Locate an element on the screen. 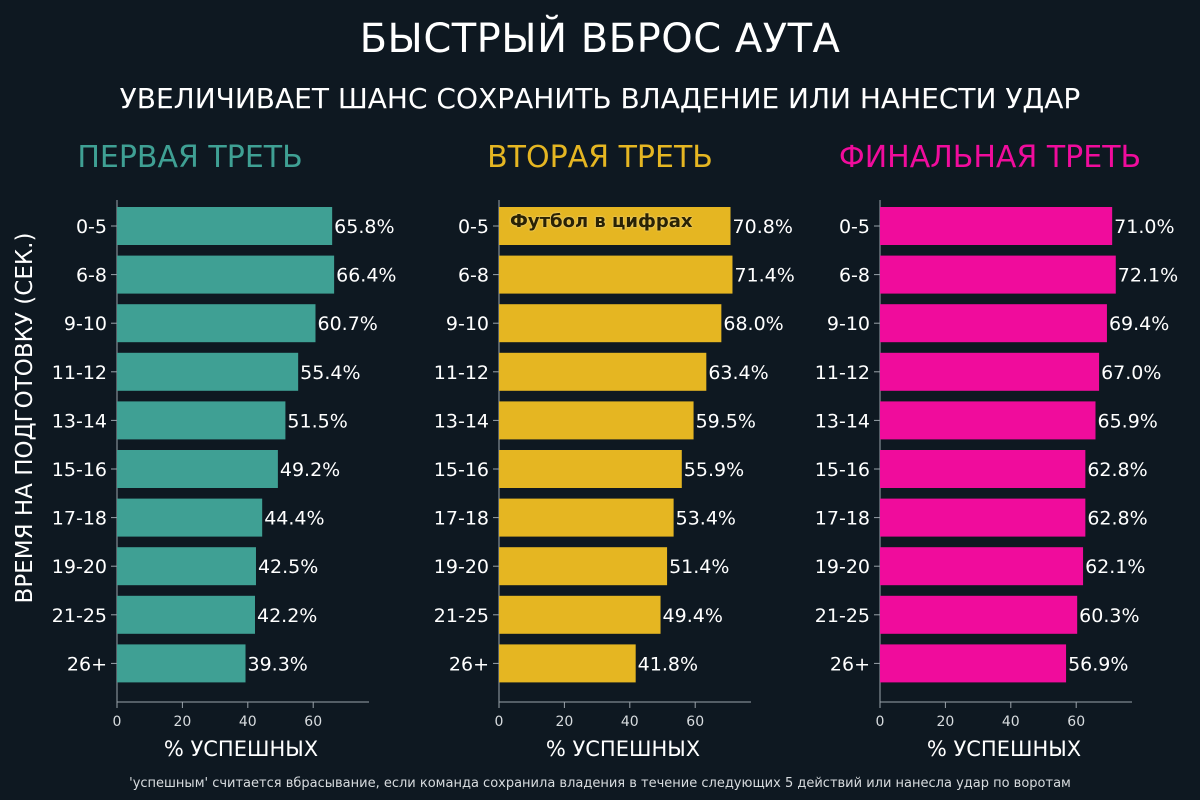 Image resolution: width=1200 pixels, height=800 pixels. x-axis-label-final-third: % УСПЕШНЫХ is located at coordinates (1004, 749).